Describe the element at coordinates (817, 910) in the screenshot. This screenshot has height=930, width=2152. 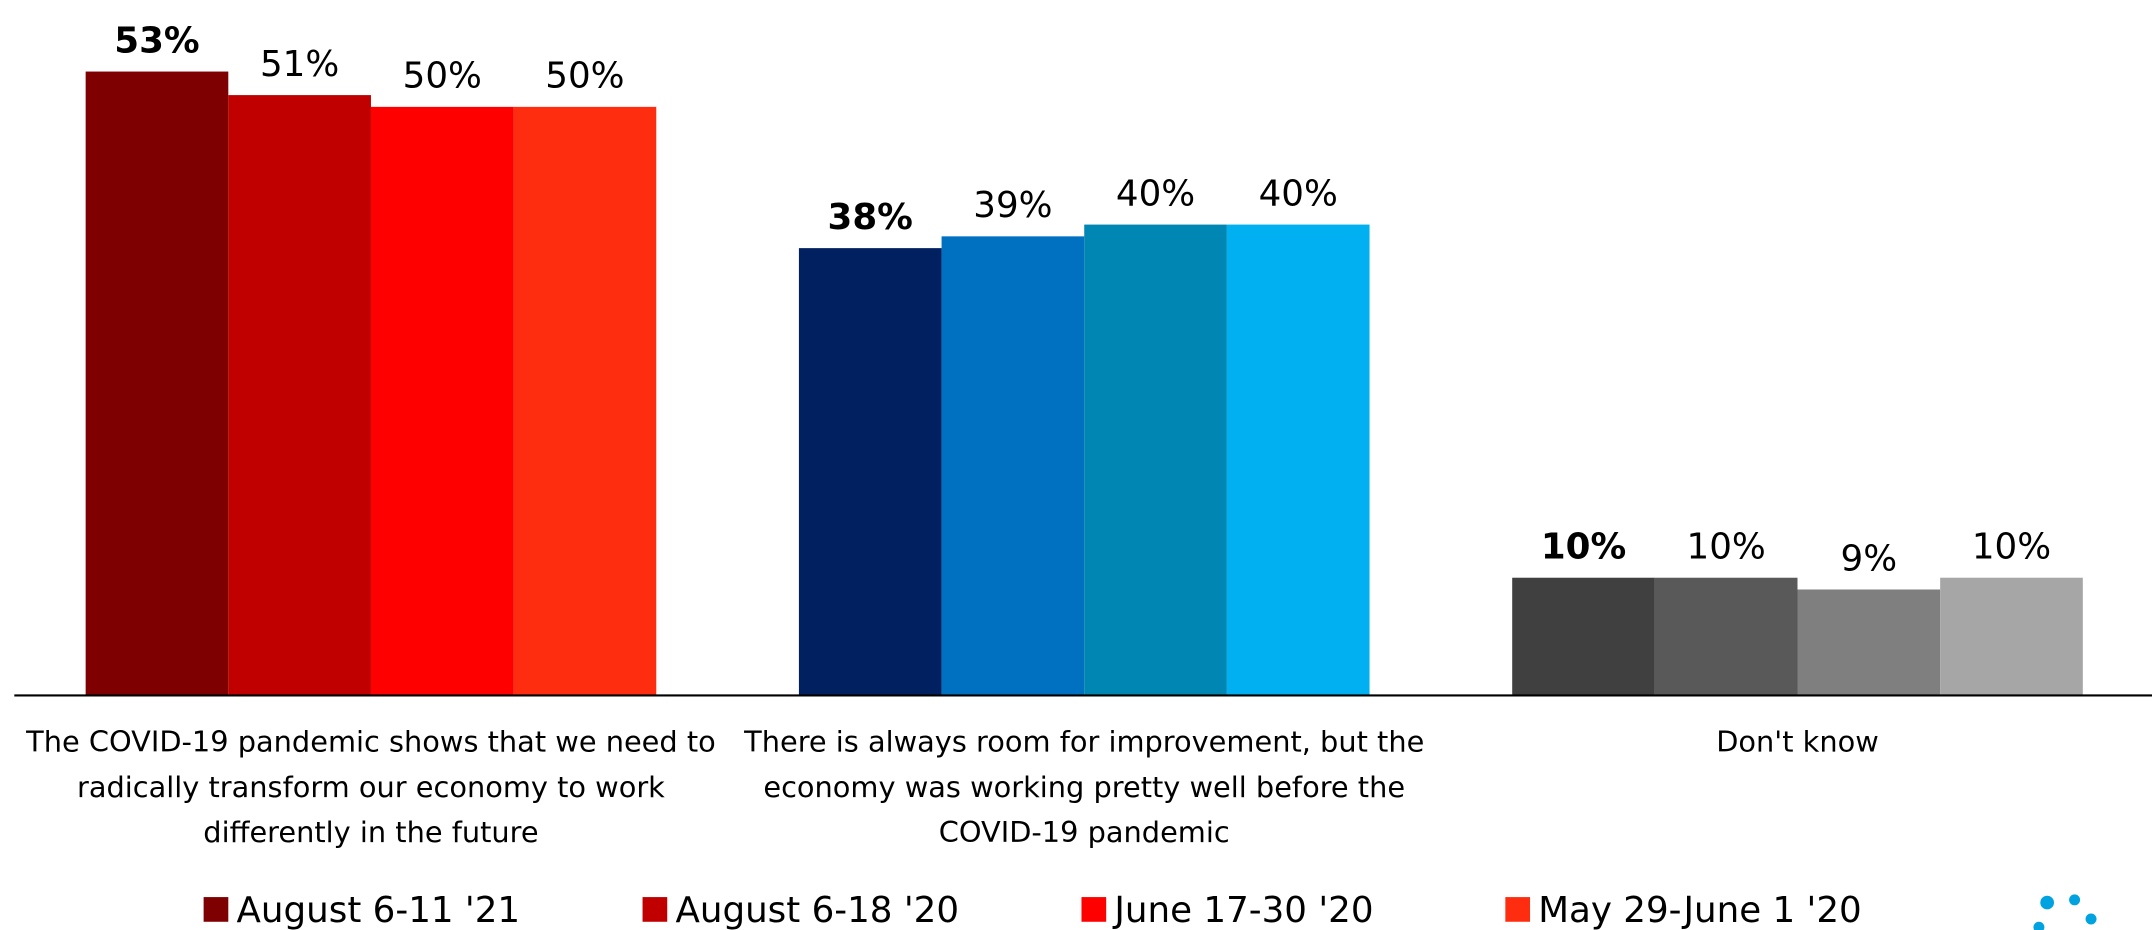
I see `legend-label: August 6-18 '20` at that location.